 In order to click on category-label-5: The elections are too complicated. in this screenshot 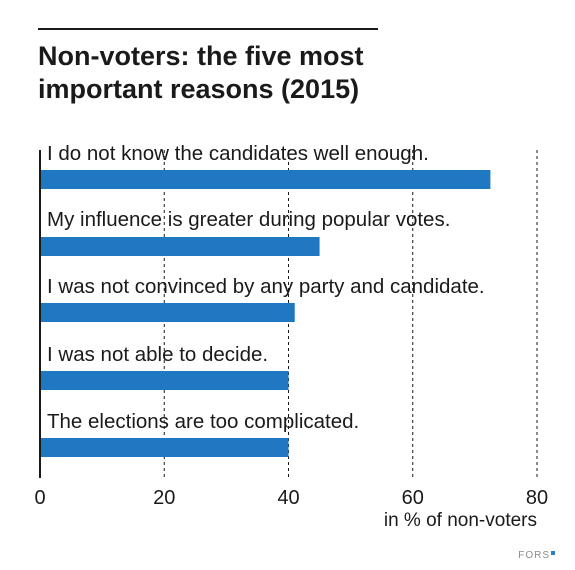, I will do `click(203, 421)`.